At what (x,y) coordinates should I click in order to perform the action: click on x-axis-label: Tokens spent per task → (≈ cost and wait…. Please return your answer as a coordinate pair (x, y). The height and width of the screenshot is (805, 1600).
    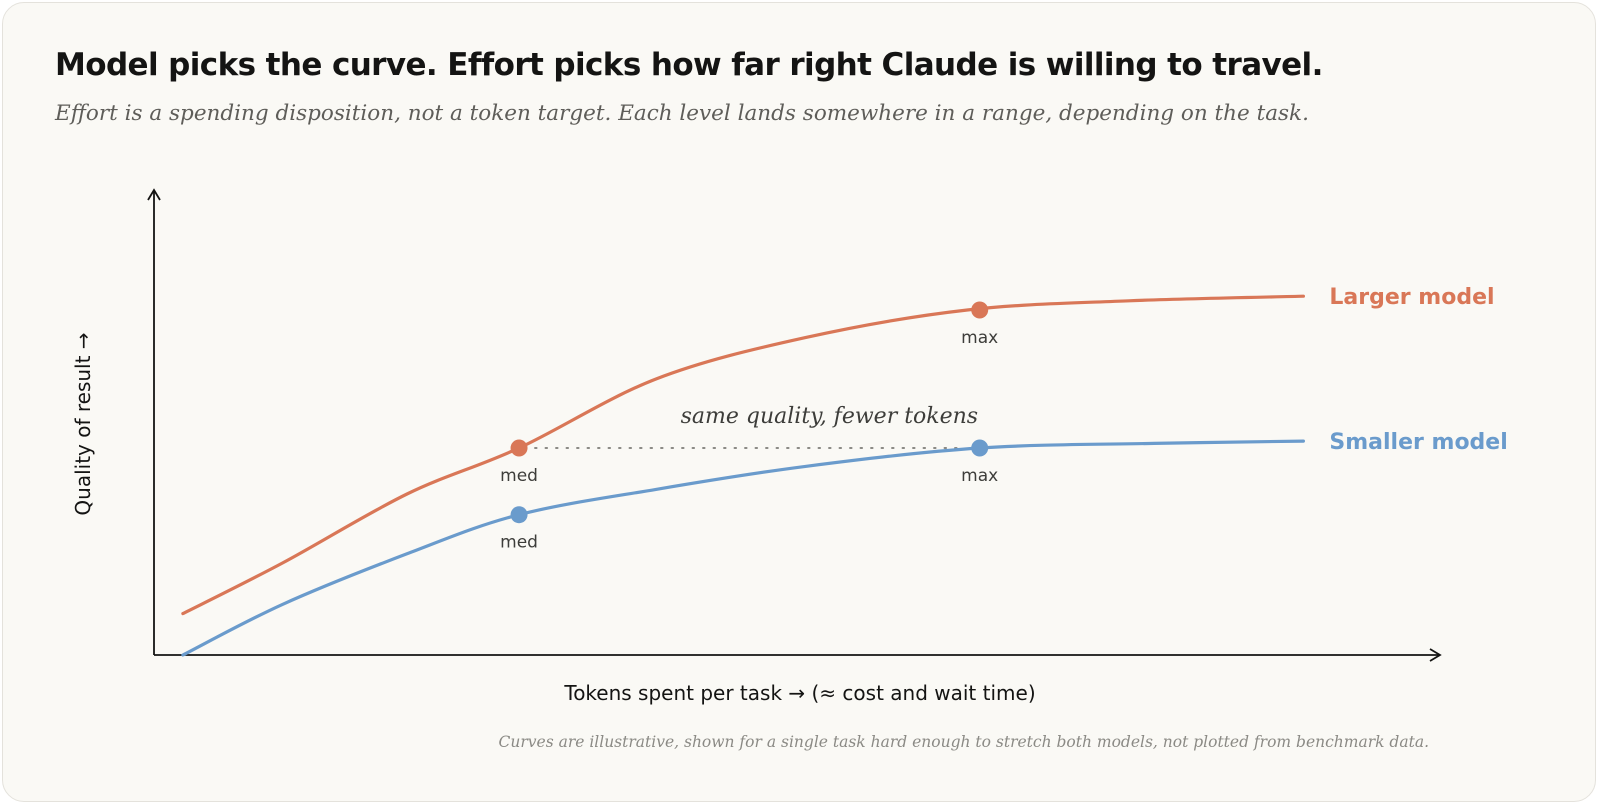
    Looking at the image, I should click on (799, 693).